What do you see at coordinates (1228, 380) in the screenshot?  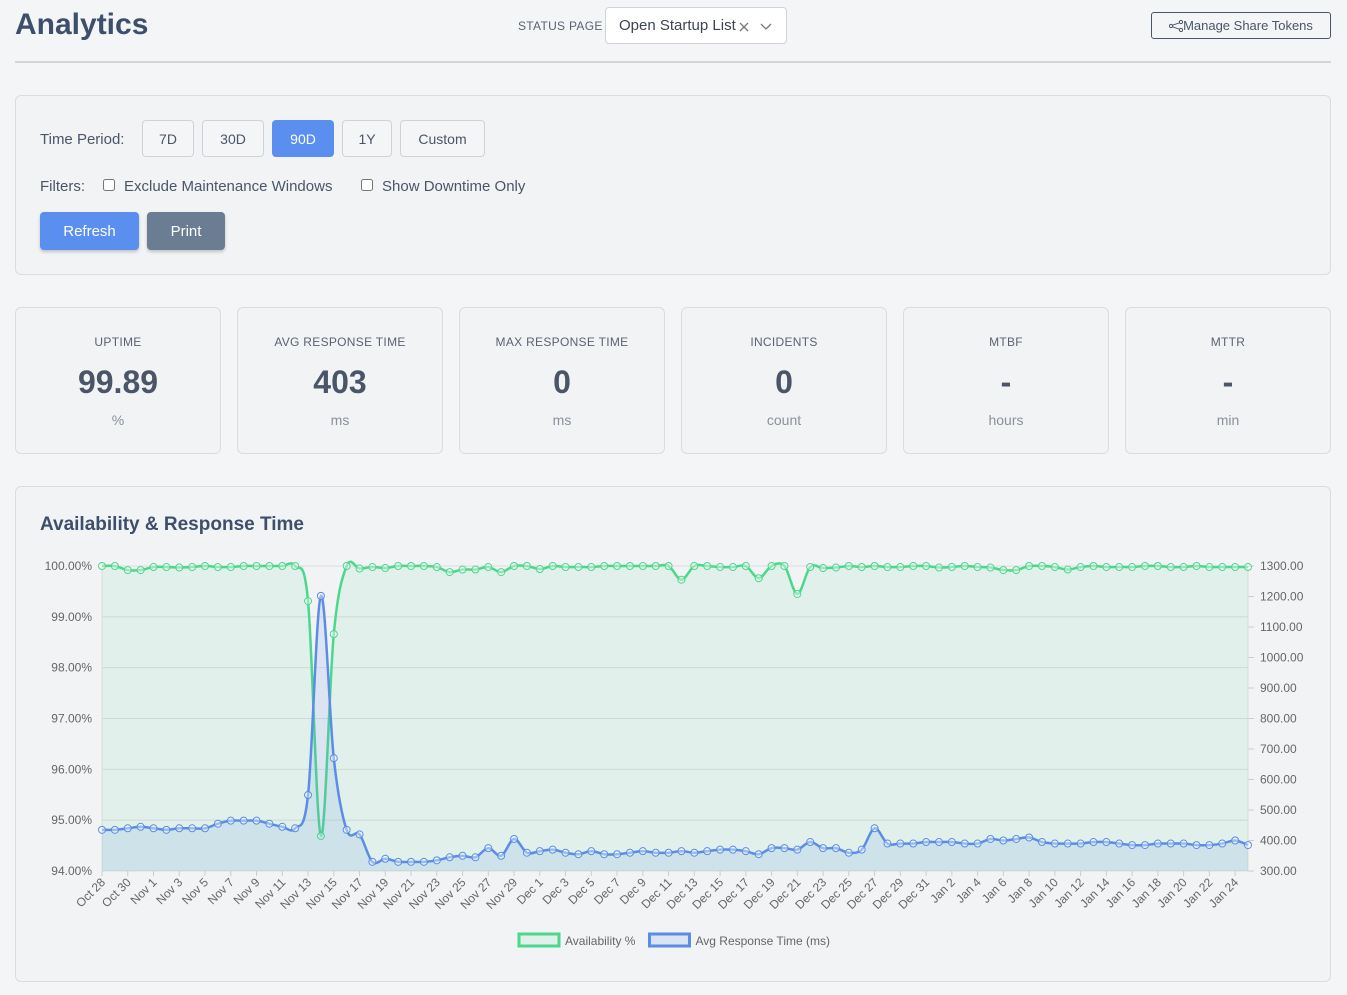 I see `metric-card: MTTR - min` at bounding box center [1228, 380].